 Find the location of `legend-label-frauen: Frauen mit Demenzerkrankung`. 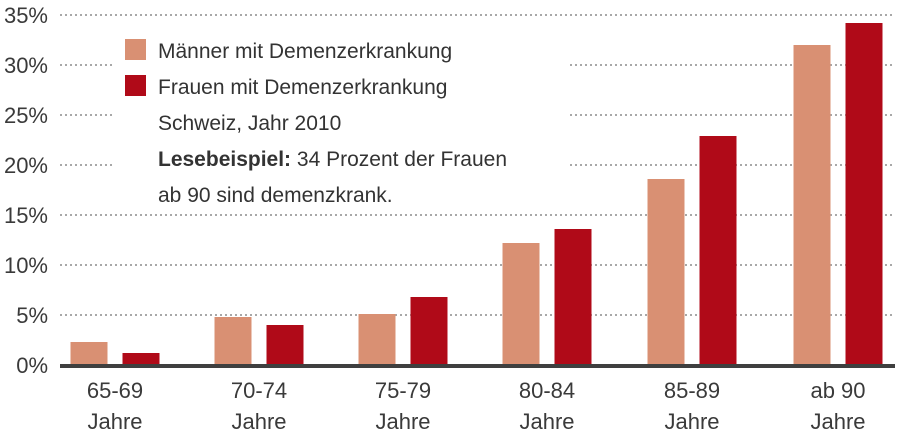

legend-label-frauen: Frauen mit Demenzerkrankung is located at coordinates (302, 87).